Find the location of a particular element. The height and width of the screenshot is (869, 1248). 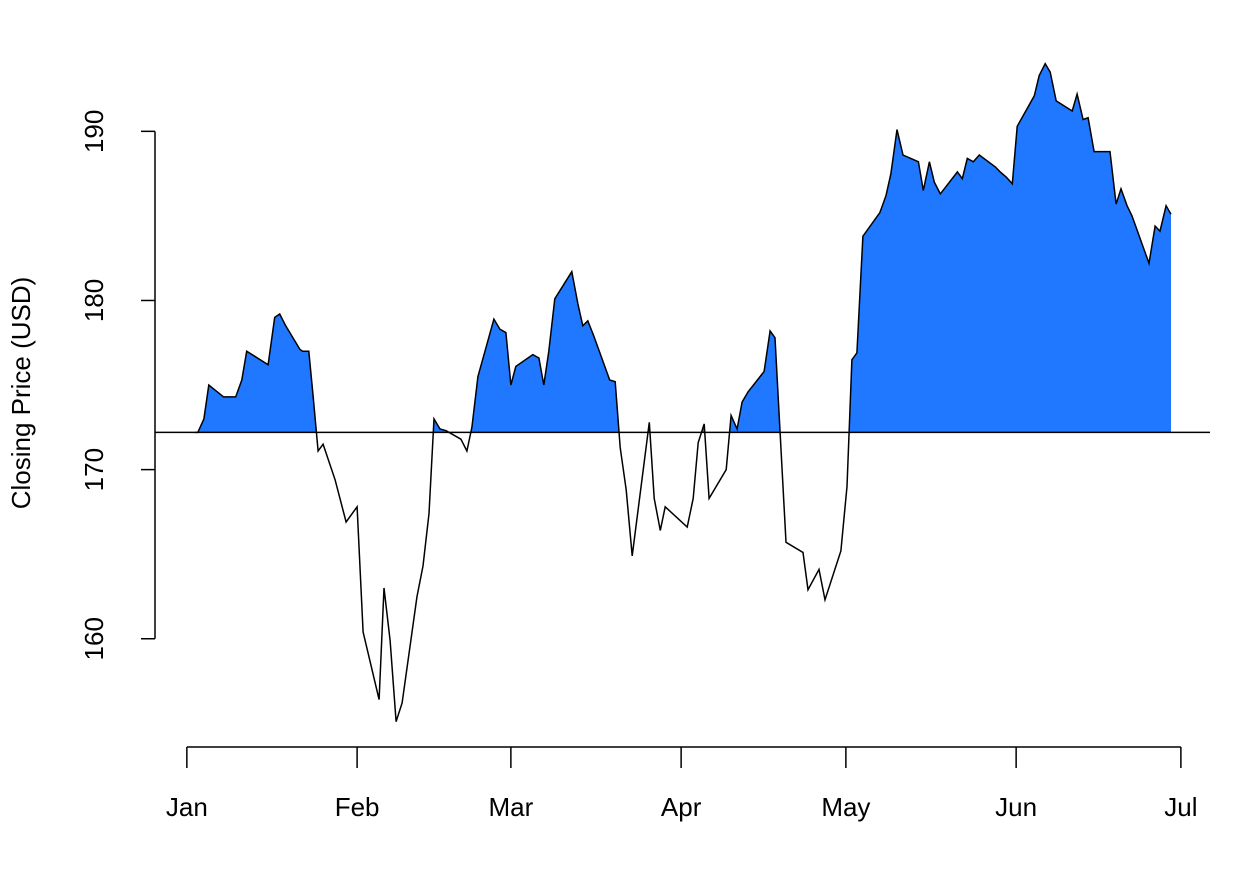

x-tick-label: Feb is located at coordinates (357, 807).